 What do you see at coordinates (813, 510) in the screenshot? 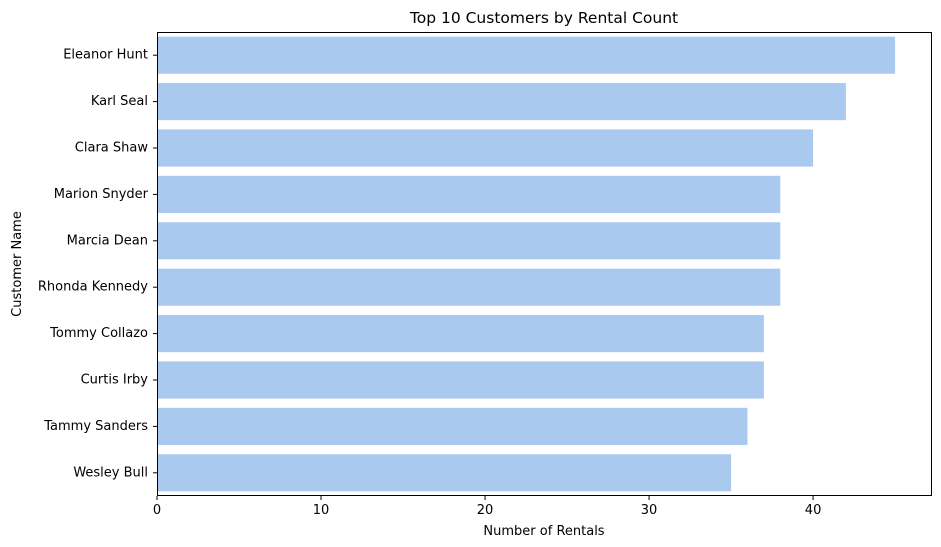
I see `x-tick-label: 40` at bounding box center [813, 510].